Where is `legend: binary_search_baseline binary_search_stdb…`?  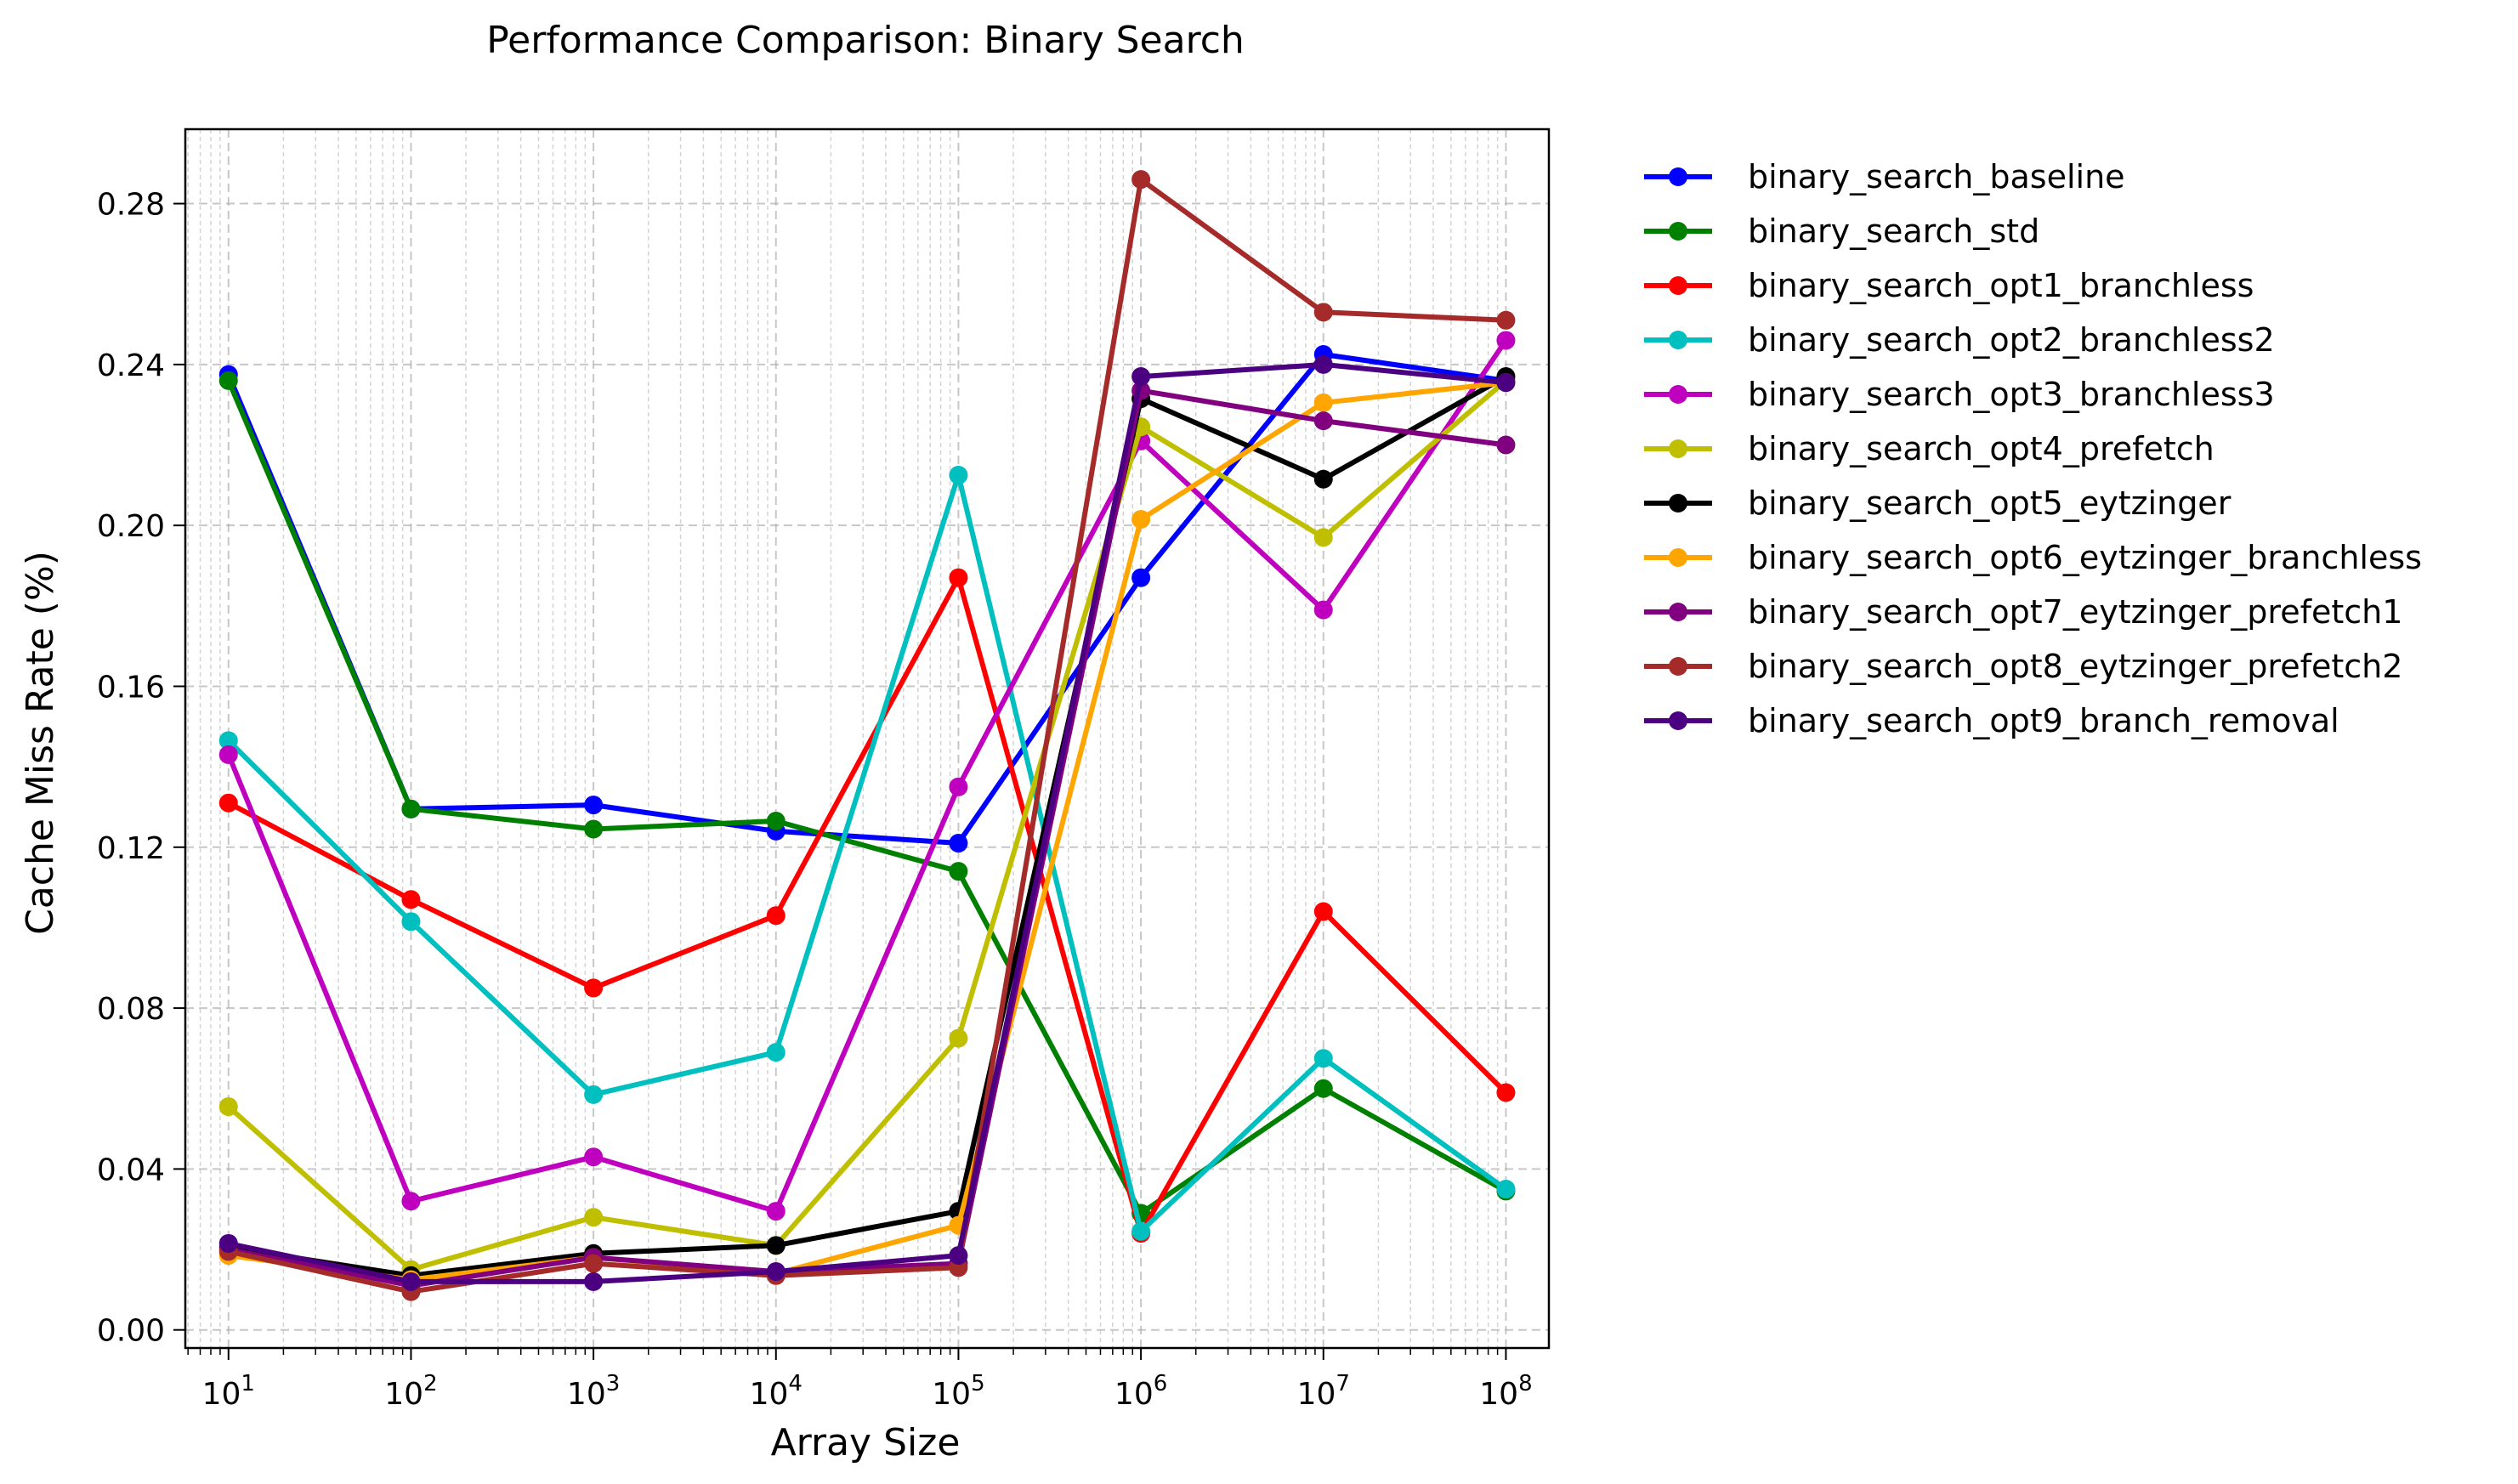 legend: binary_search_baseline binary_search_stdb… is located at coordinates (2033, 448).